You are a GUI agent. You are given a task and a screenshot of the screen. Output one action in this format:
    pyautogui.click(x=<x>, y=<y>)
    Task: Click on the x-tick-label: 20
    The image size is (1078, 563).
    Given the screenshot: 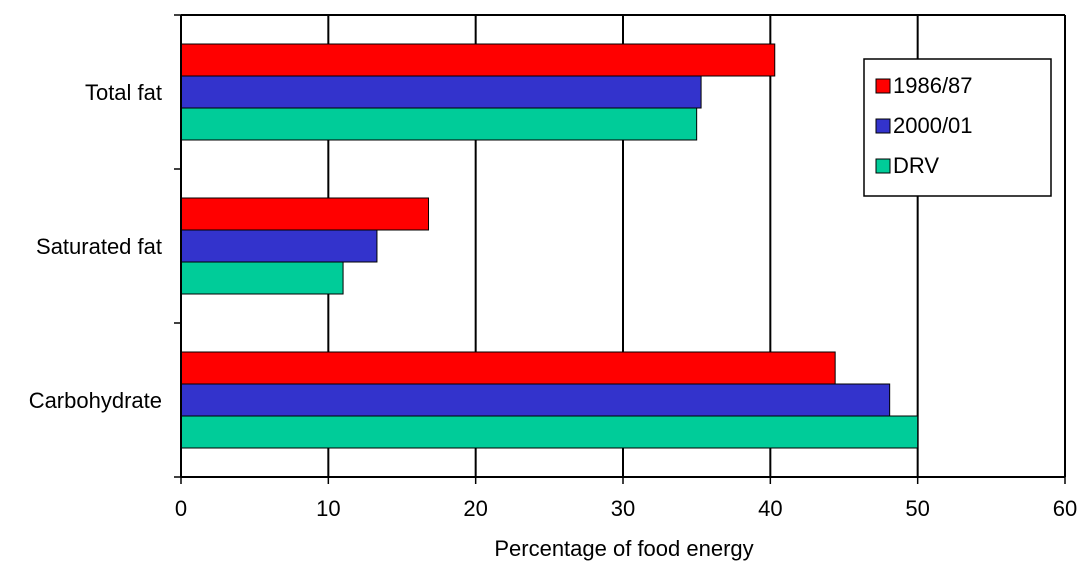 What is the action you would take?
    pyautogui.click(x=475, y=508)
    